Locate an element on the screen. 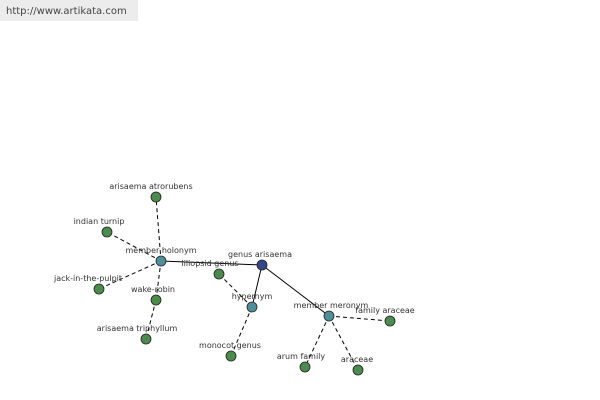  node-label: family araceae is located at coordinates (385, 310).